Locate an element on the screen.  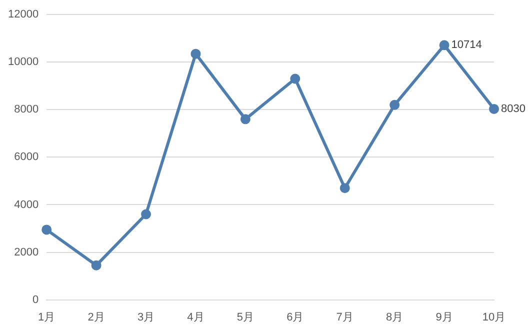
x-tick-label: 7月 is located at coordinates (345, 317).